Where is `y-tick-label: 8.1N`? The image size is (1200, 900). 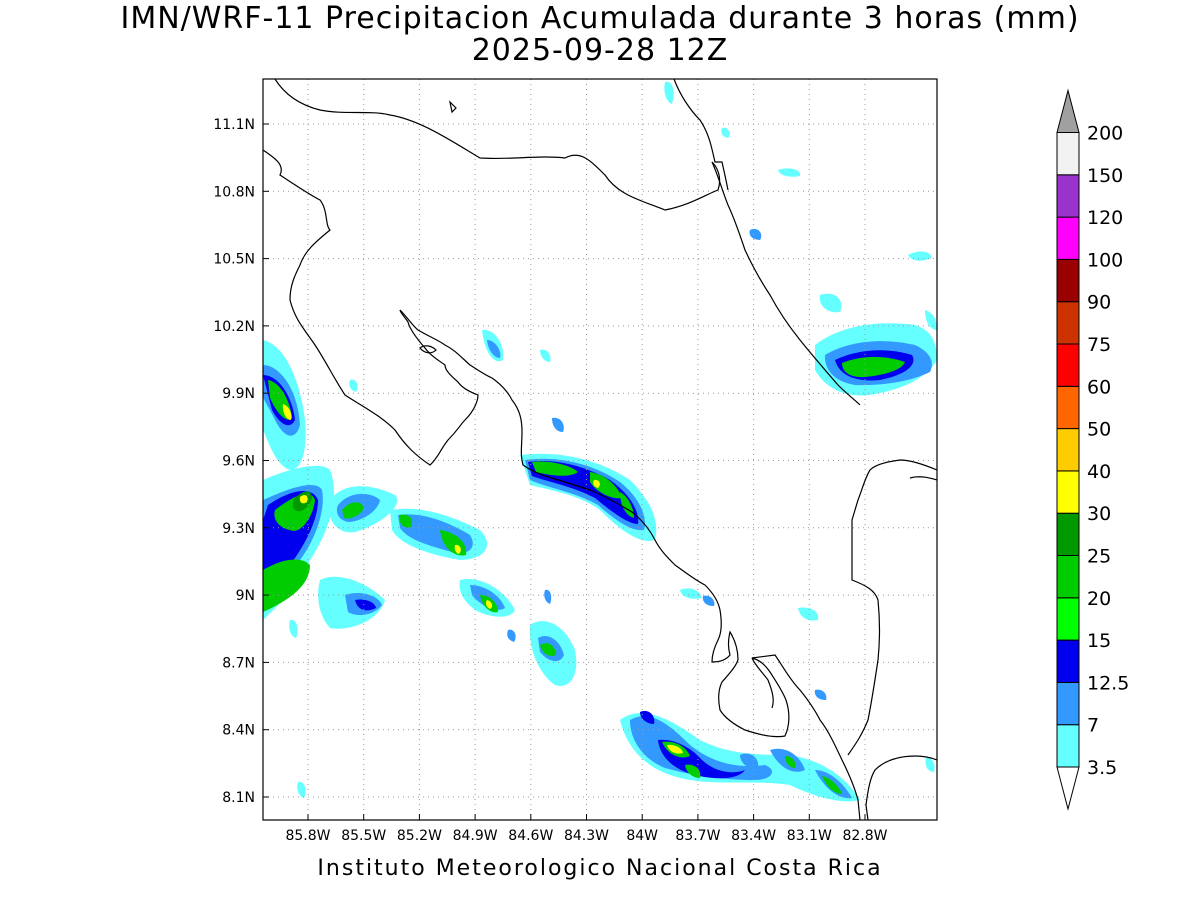 y-tick-label: 8.1N is located at coordinates (238, 798).